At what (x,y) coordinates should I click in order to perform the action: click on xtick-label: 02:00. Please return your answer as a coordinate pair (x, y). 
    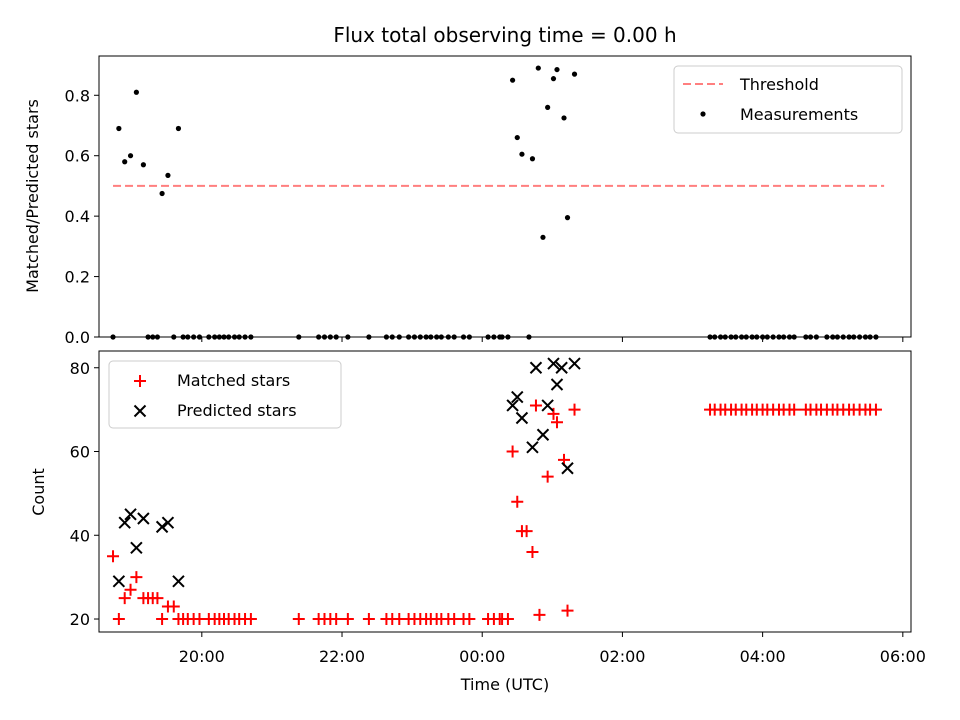
    Looking at the image, I should click on (622, 656).